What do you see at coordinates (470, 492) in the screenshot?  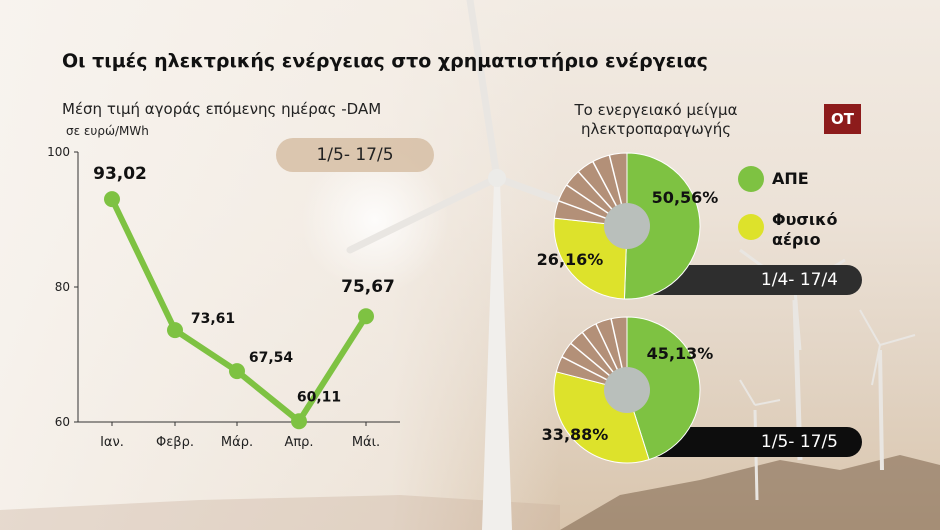 I see `landscape-illustration` at bounding box center [470, 492].